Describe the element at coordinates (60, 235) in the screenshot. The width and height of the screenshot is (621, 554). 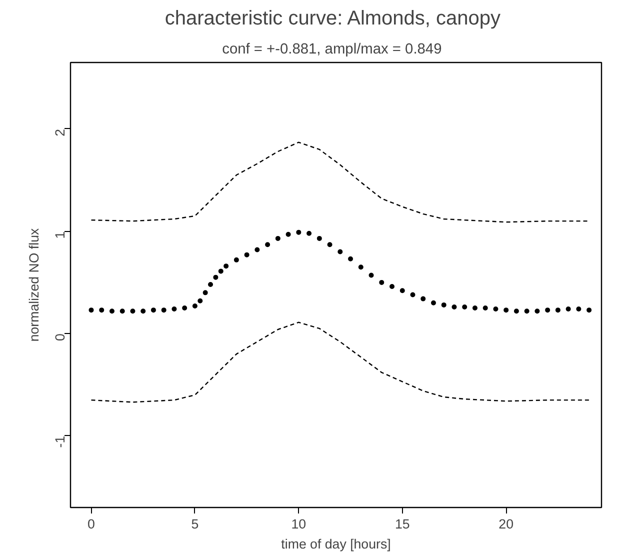
I see `y-tick-label: 1` at that location.